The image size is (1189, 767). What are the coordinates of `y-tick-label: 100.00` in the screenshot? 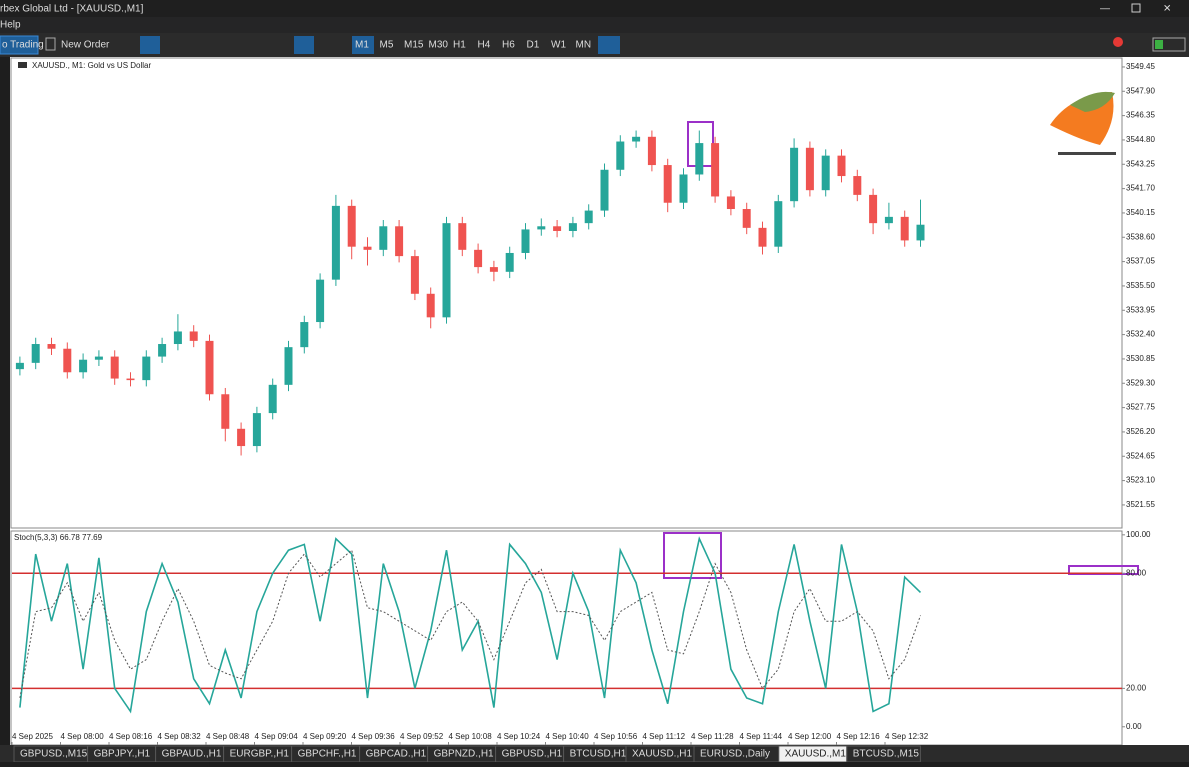 It's located at (1138, 534).